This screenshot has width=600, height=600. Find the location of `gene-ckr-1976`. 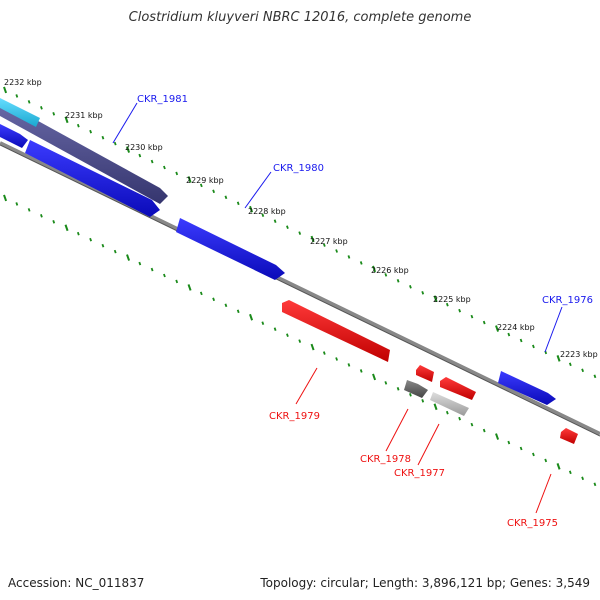

gene-ckr-1976 is located at coordinates (527, 388).